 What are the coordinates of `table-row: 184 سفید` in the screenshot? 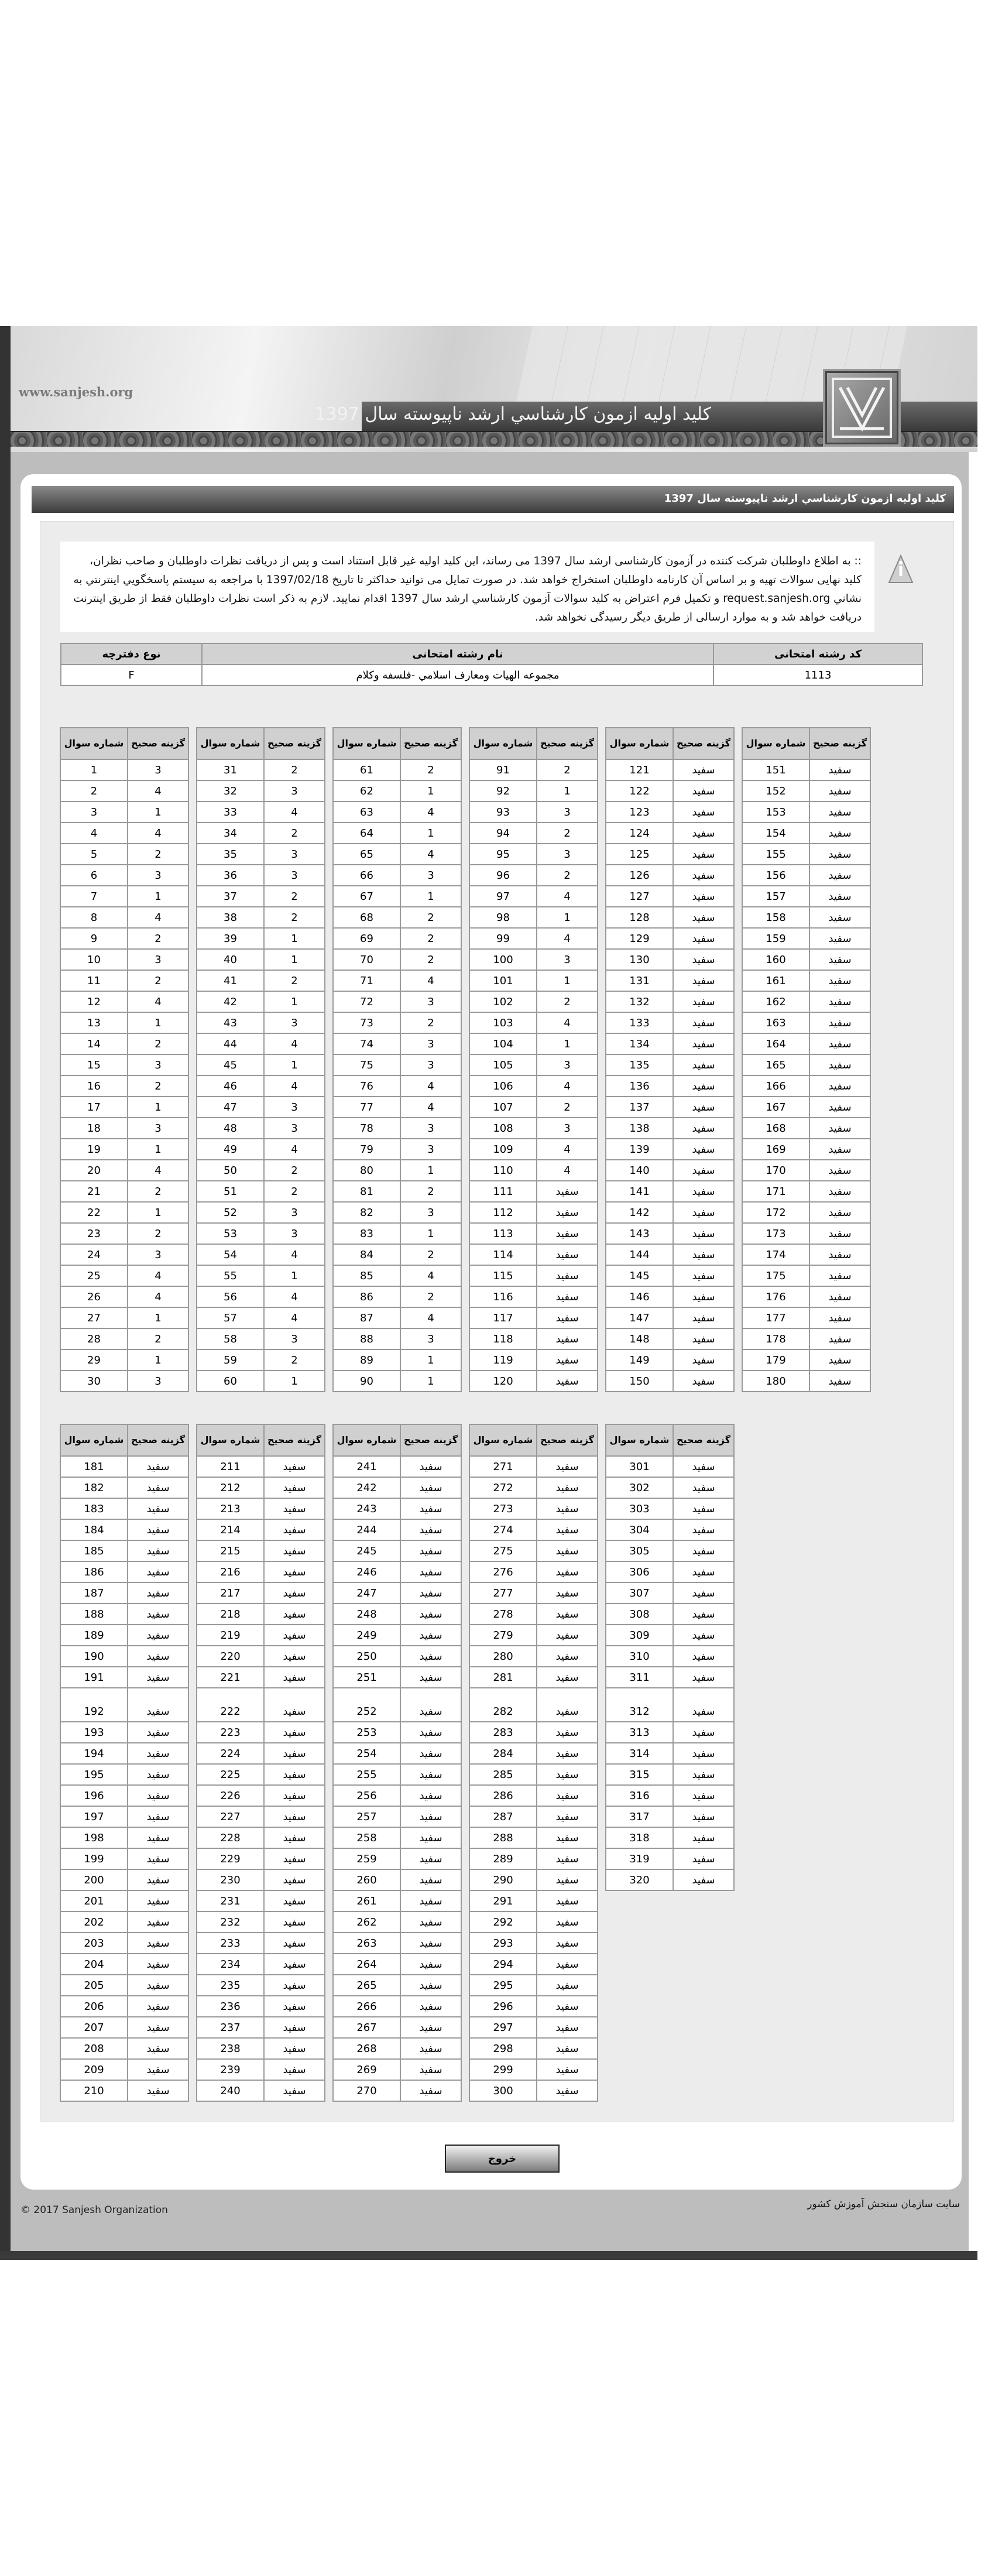 It's located at (125, 1530).